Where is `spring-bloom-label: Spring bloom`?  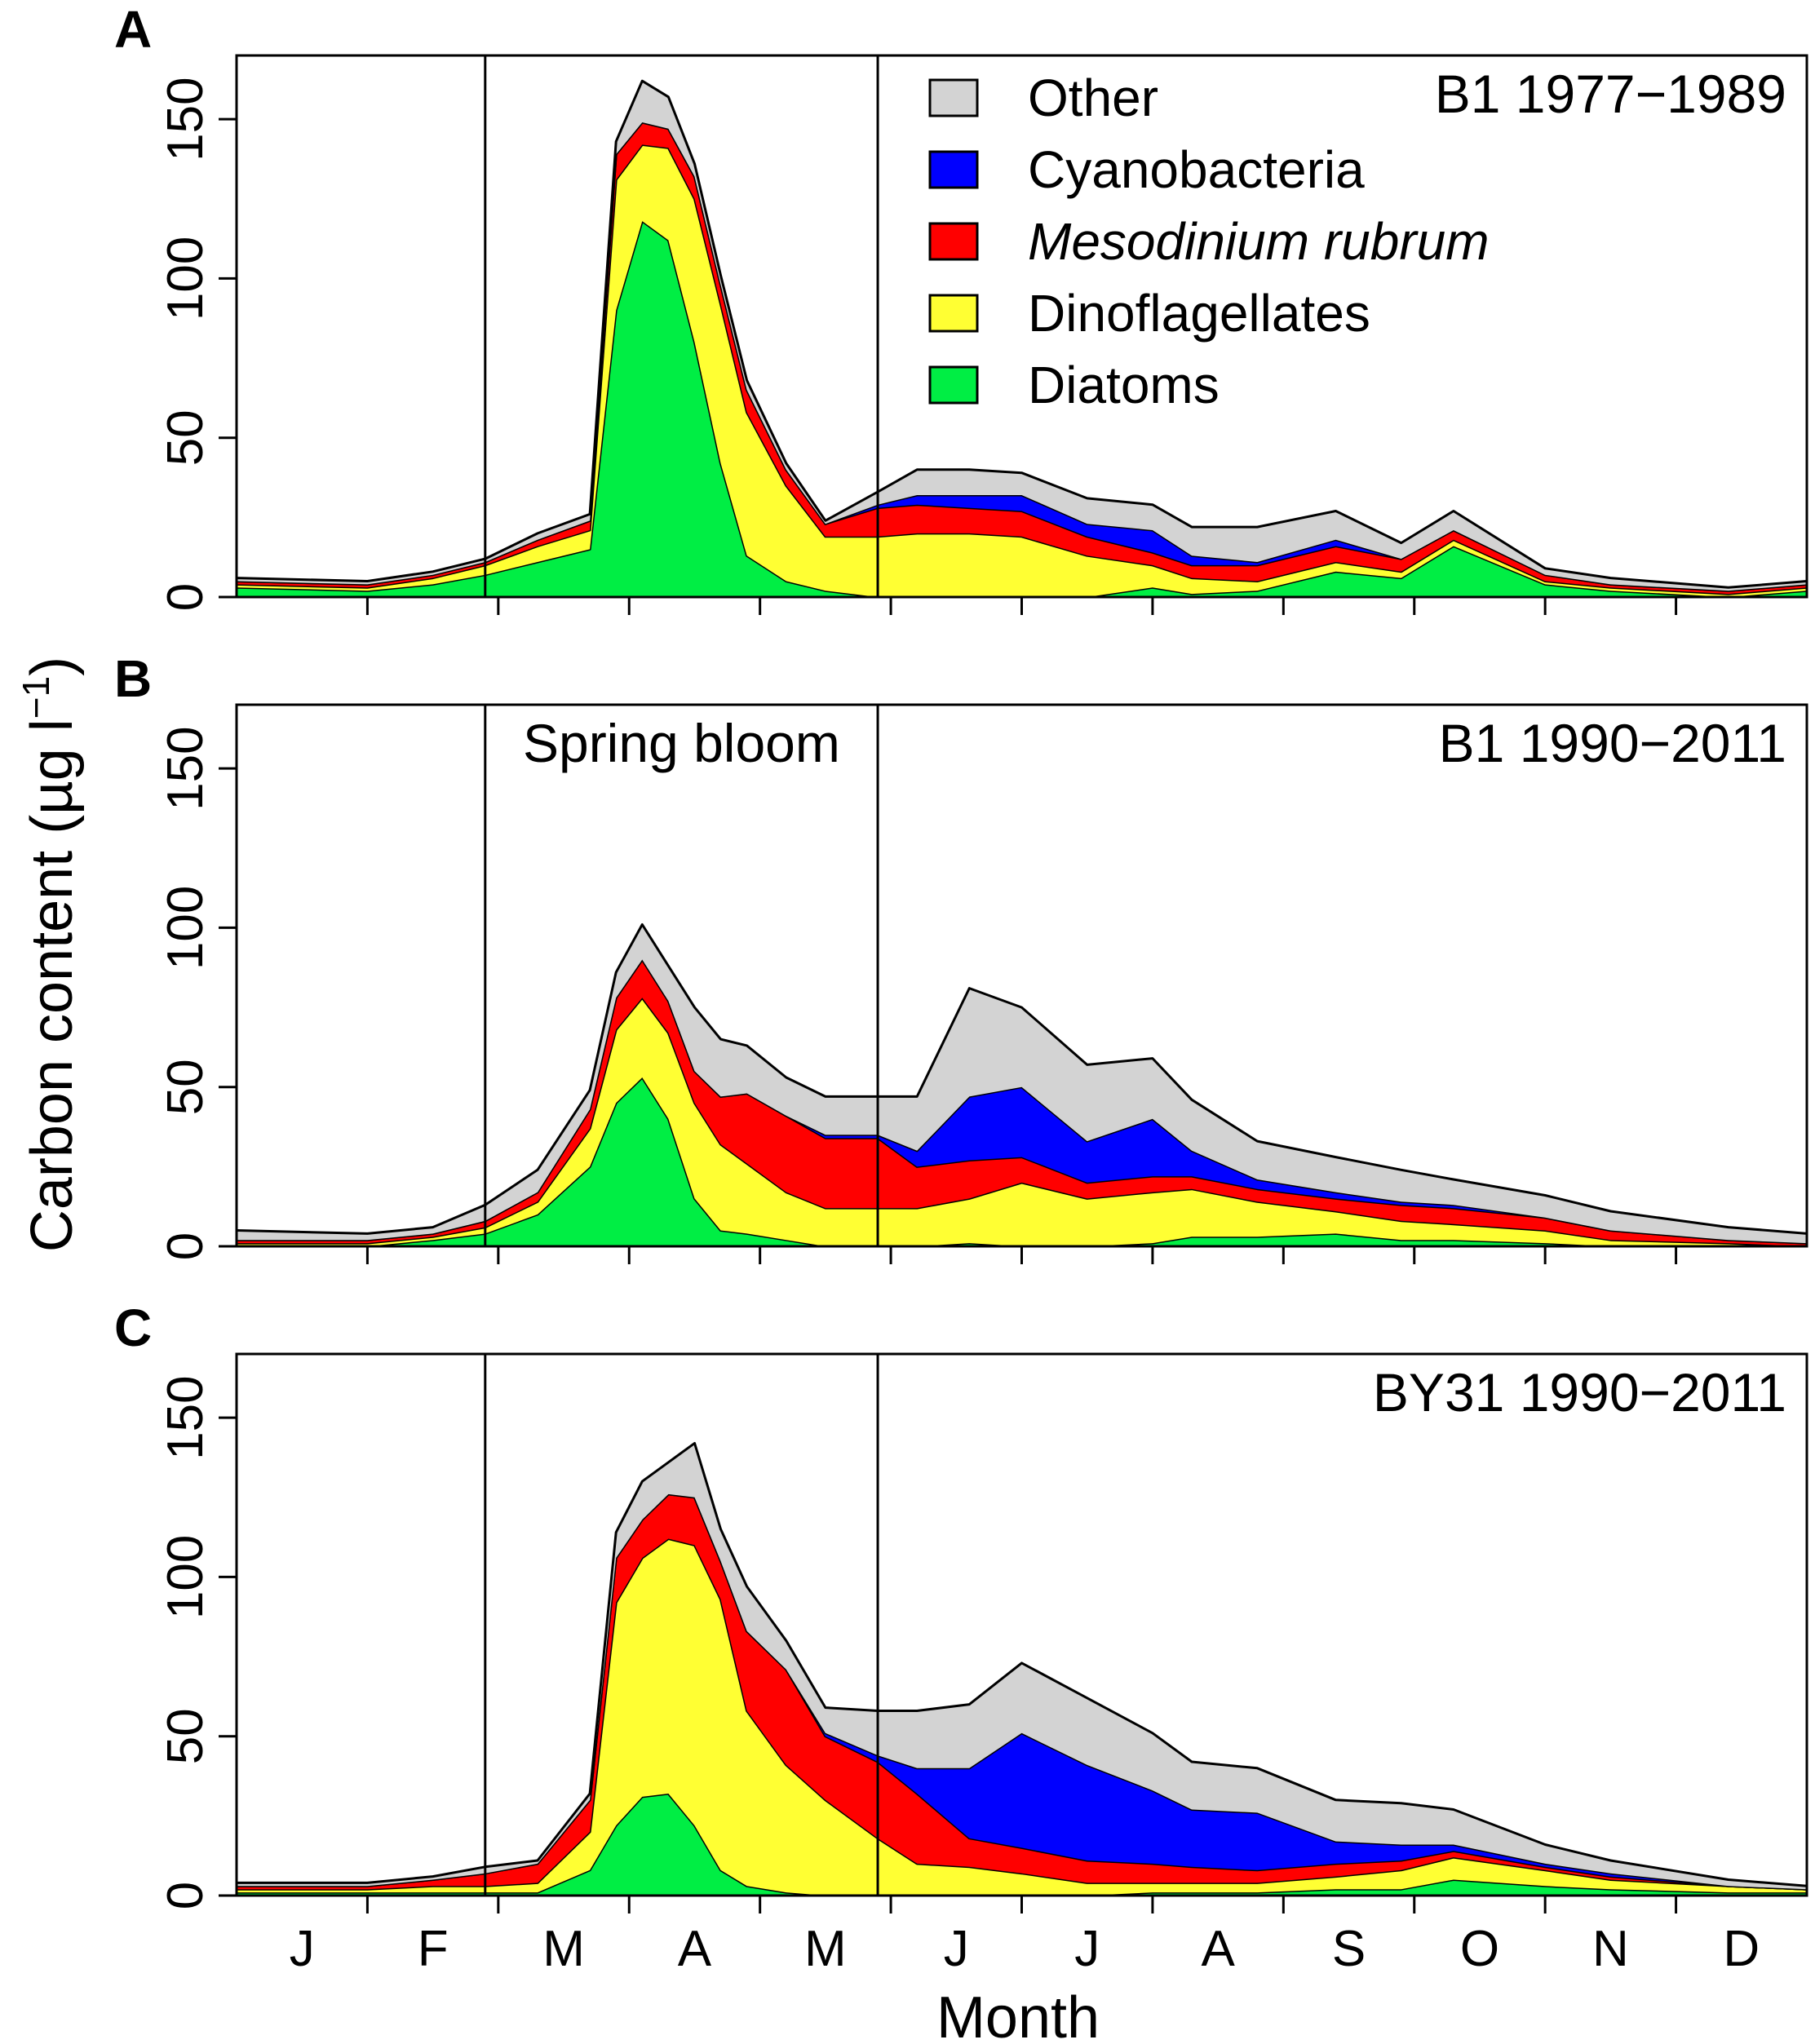 spring-bloom-label: Spring bloom is located at coordinates (681, 743).